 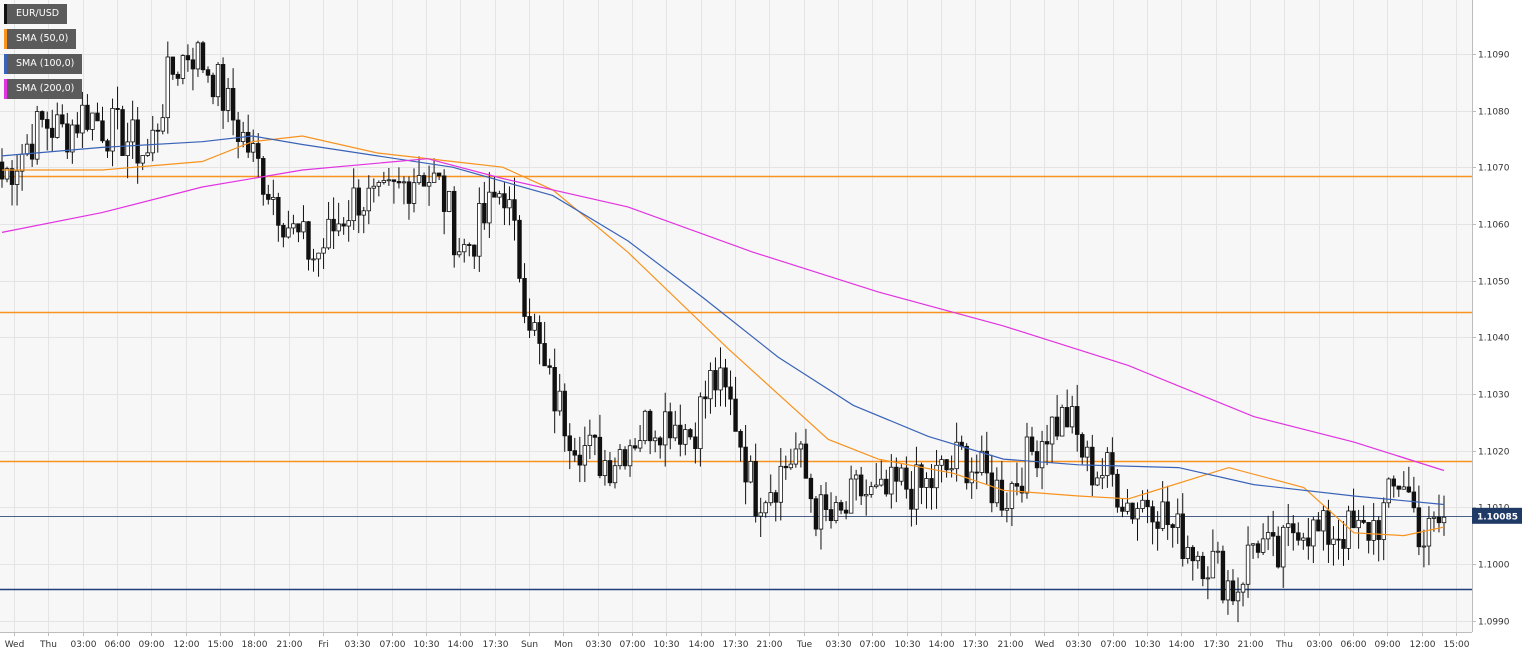 I want to click on x-tick-label: 12:00, so click(x=187, y=645).